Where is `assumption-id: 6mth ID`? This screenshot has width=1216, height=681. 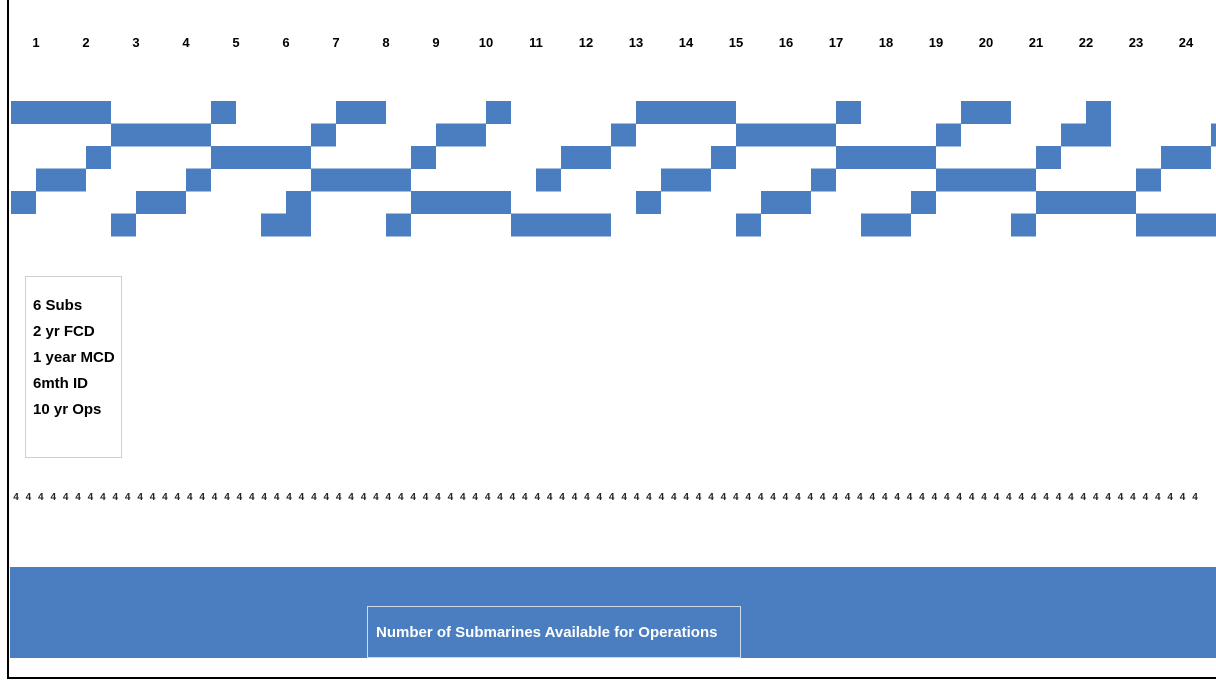 assumption-id: 6mth ID is located at coordinates (61, 383).